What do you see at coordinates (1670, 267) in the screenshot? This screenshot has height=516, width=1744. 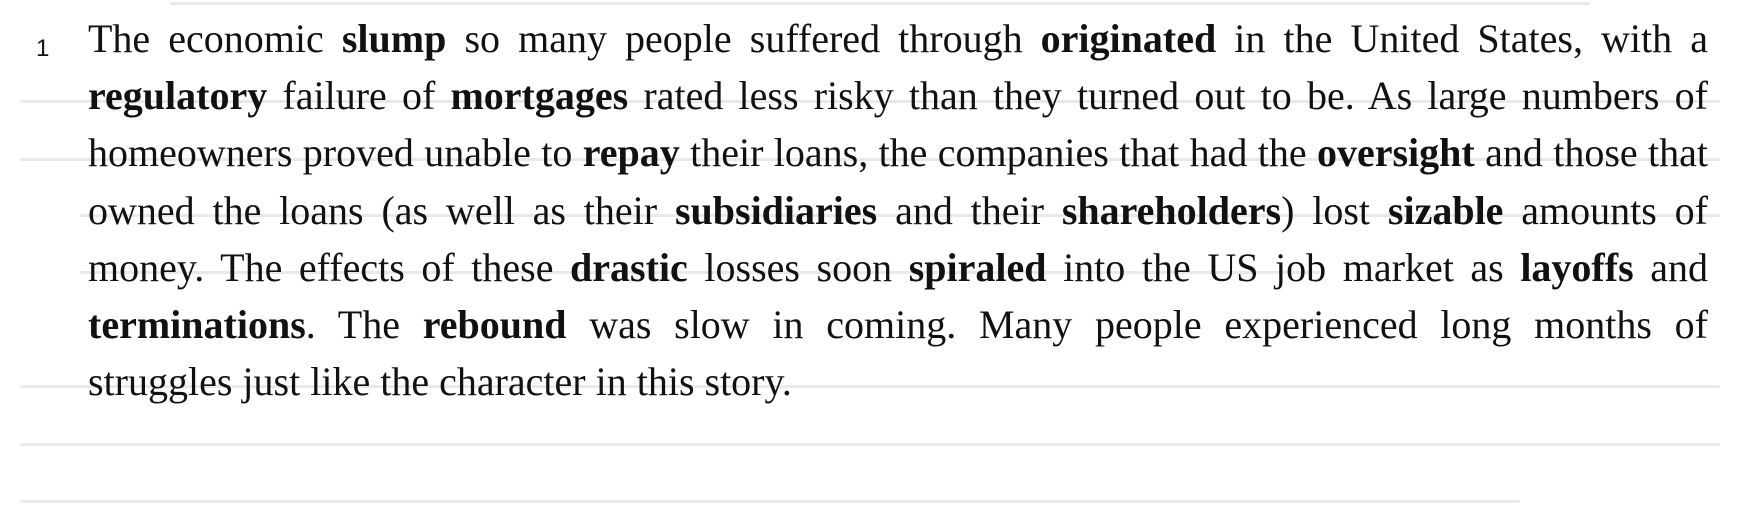 I see `text-span: and` at bounding box center [1670, 267].